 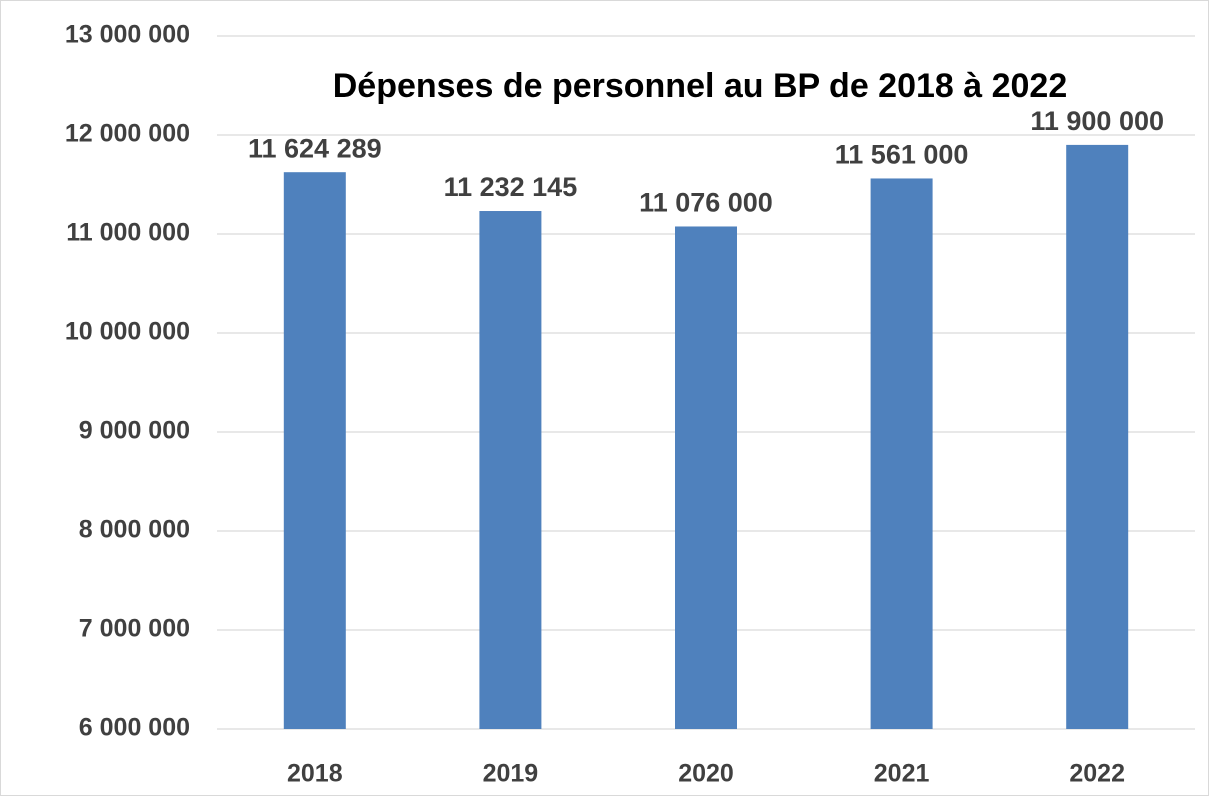 I want to click on y-tick-label: 8 000 000, so click(x=134, y=530).